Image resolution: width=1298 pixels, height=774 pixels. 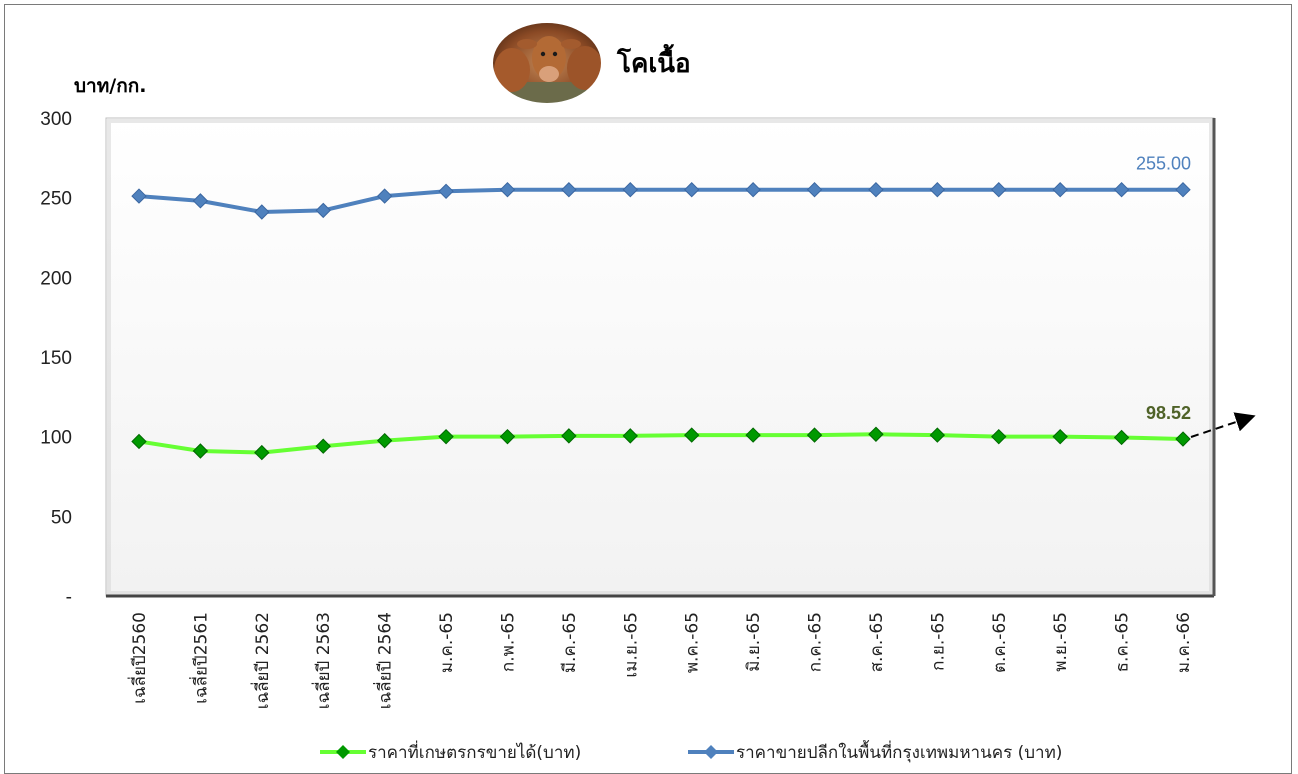 I want to click on x-tick-label: ก.ย.-65, so click(x=938, y=641).